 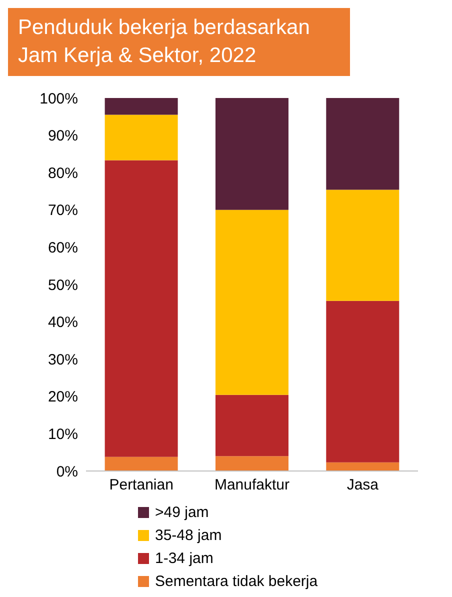 What do you see at coordinates (363, 485) in the screenshot?
I see `x-tick-label: Jasa` at bounding box center [363, 485].